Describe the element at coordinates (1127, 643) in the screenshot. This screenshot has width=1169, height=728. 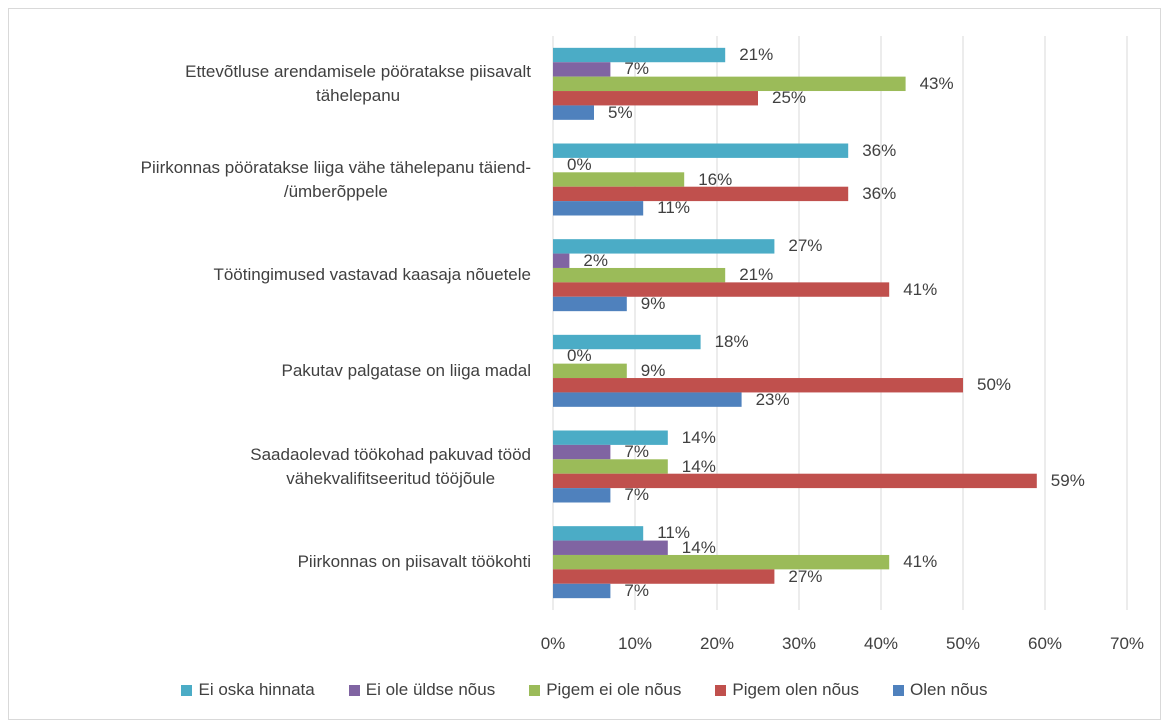
I see `x-tick-label: 70%` at that location.